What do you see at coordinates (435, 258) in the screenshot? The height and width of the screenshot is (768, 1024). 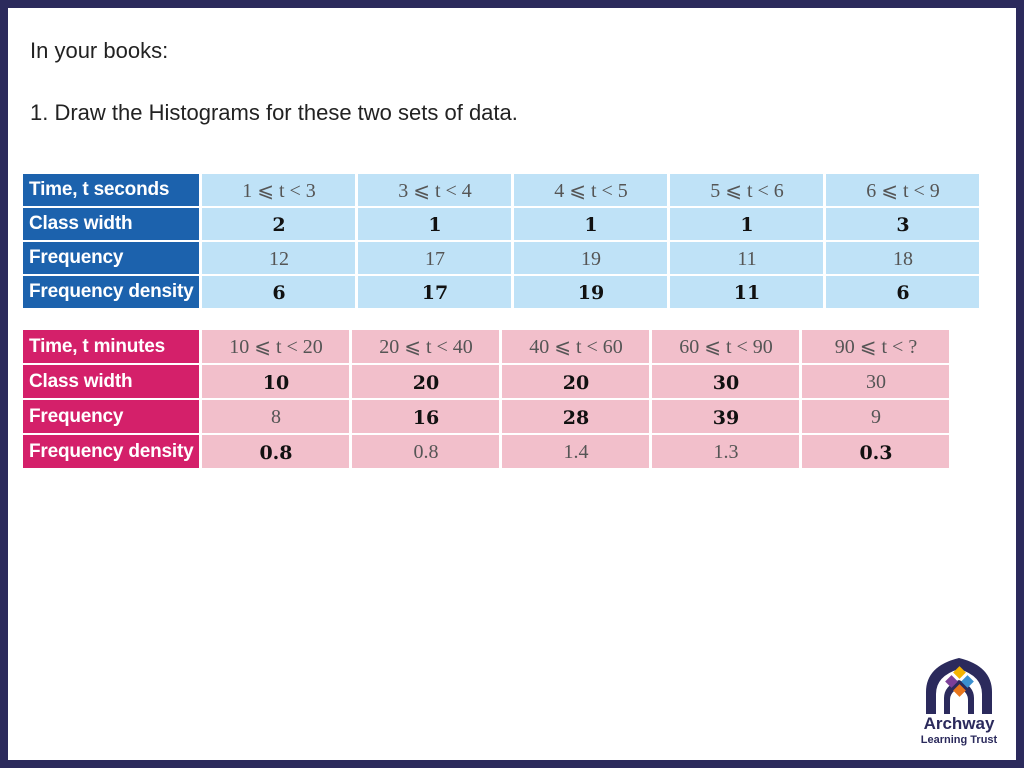 I see `frequency-cell: 17` at bounding box center [435, 258].